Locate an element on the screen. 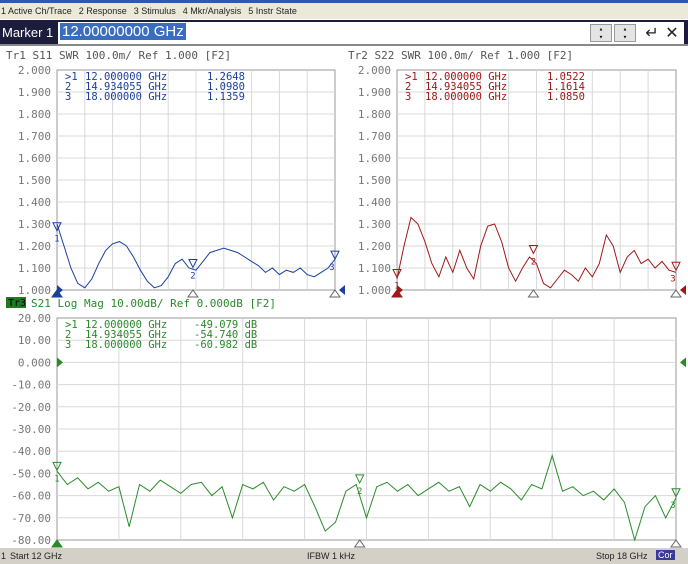  trace2-marker-freq: 12.000000 GHz is located at coordinates (466, 77).